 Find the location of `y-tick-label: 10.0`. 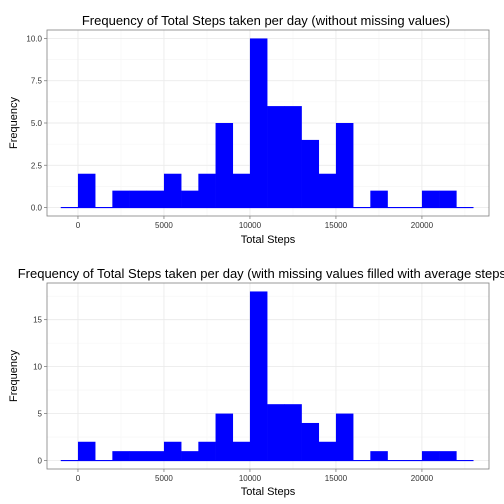

y-tick-label: 10.0 is located at coordinates (34, 38).